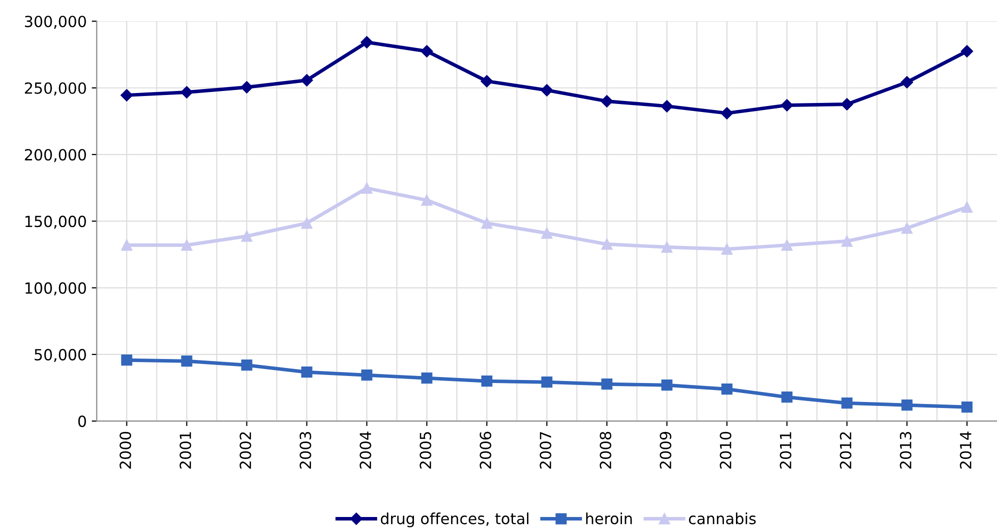 The image size is (997, 531). Describe the element at coordinates (722, 518) in the screenshot. I see `legend-label: cannabis` at that location.